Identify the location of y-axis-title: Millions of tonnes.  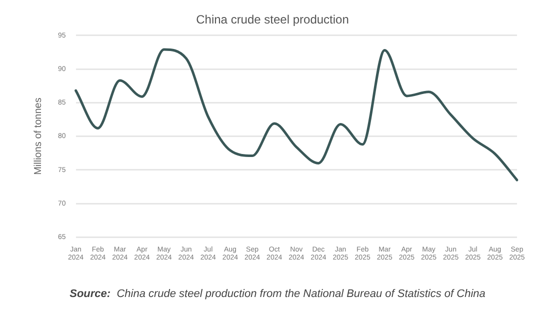
(38, 136).